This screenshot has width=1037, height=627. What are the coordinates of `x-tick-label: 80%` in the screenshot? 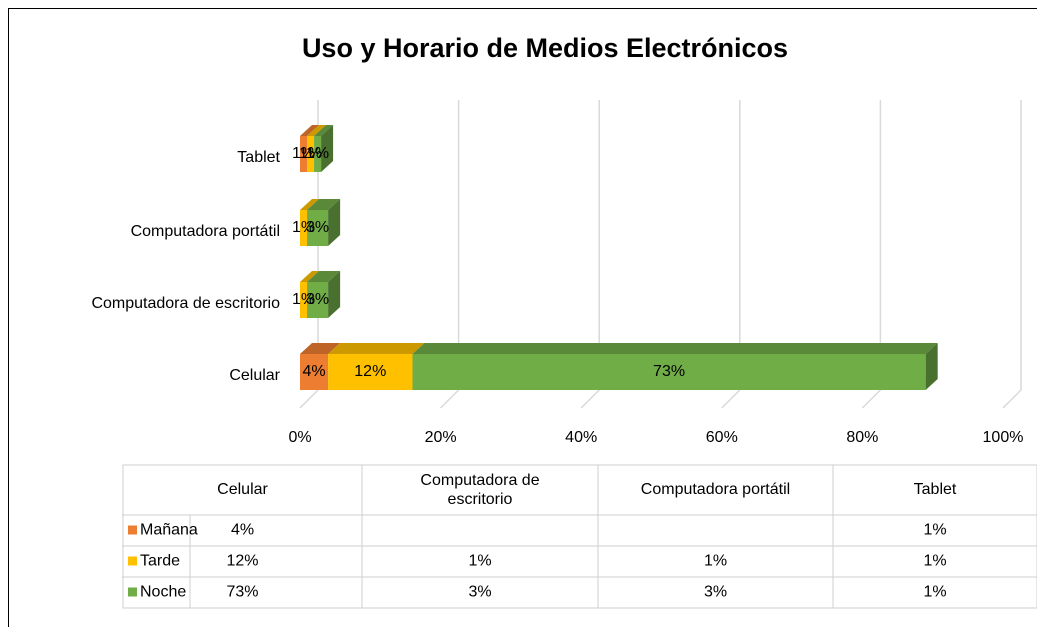 It's located at (862, 437).